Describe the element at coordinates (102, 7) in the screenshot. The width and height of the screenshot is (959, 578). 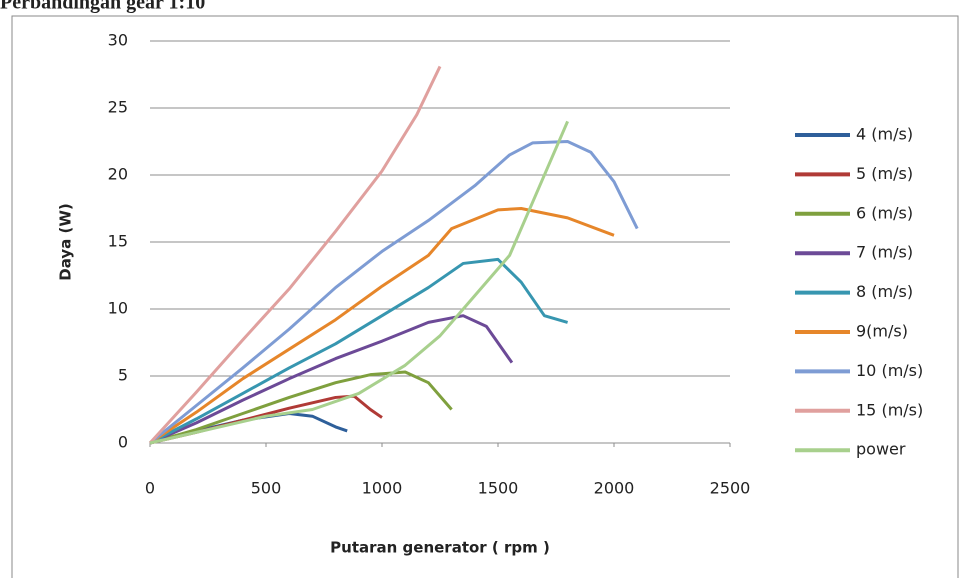
I see `chart-title: Perbandingan gear 1:10` at that location.